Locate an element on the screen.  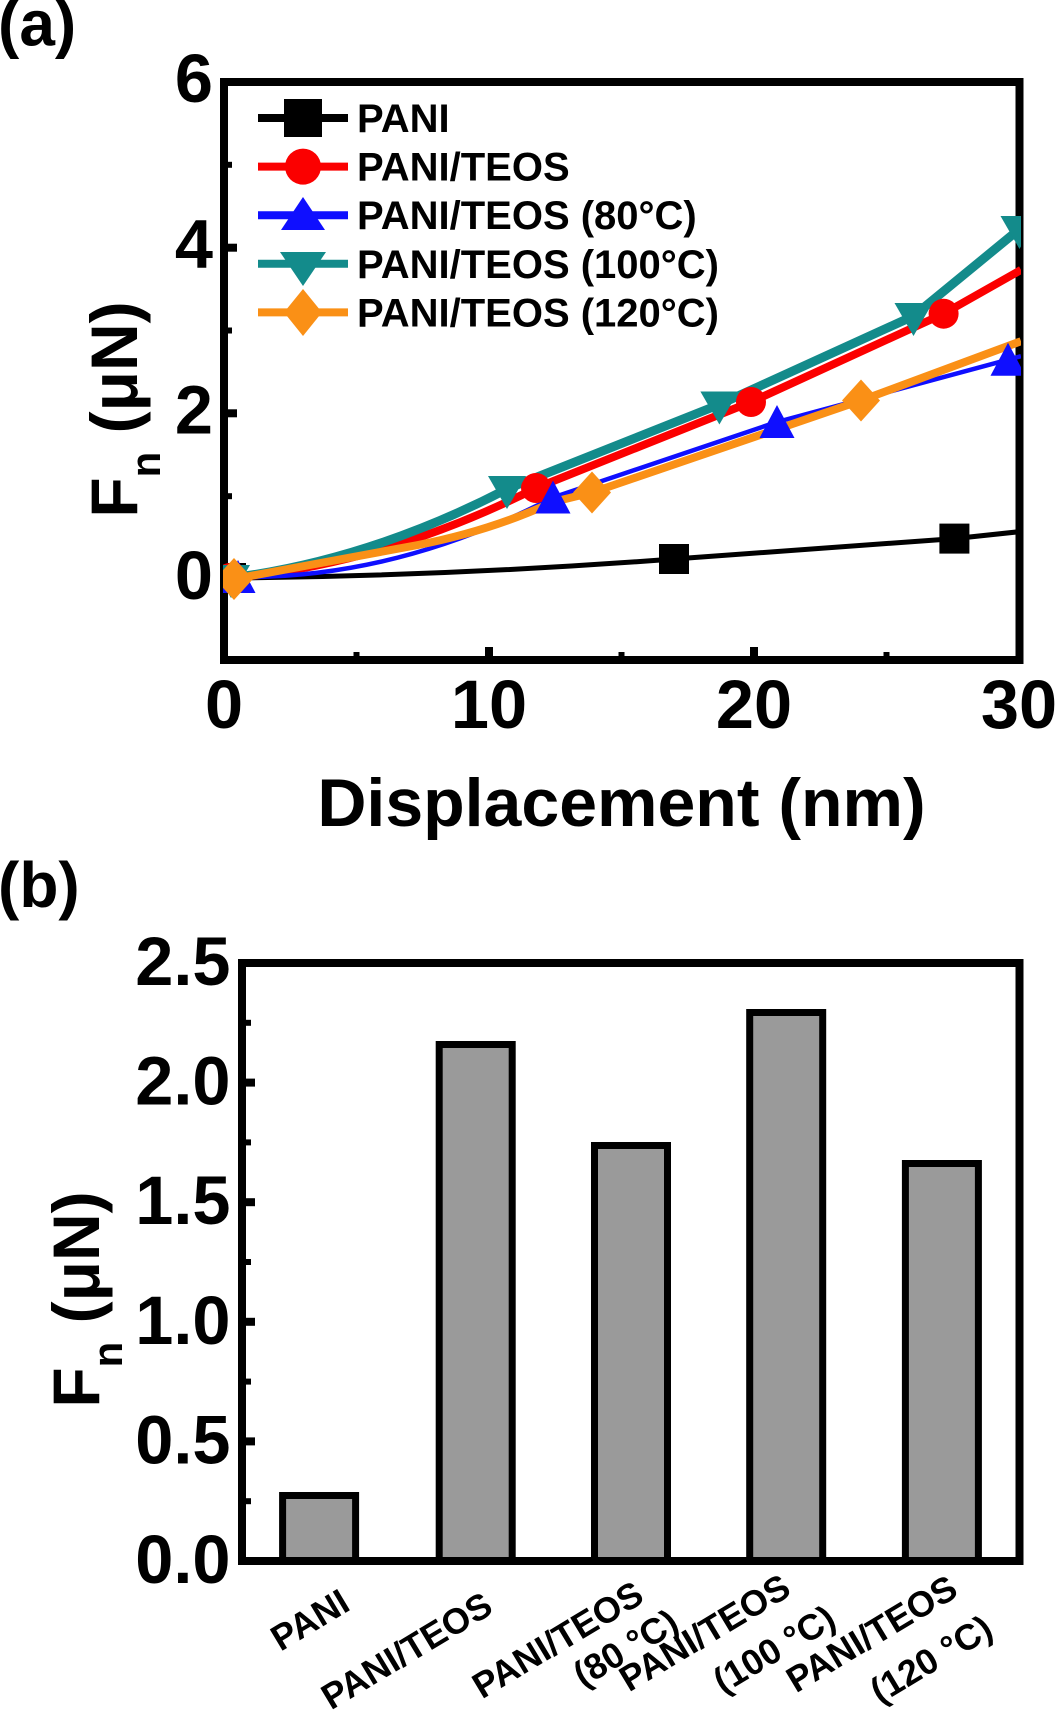
svg-text: 2.5 is located at coordinates (182, 961).